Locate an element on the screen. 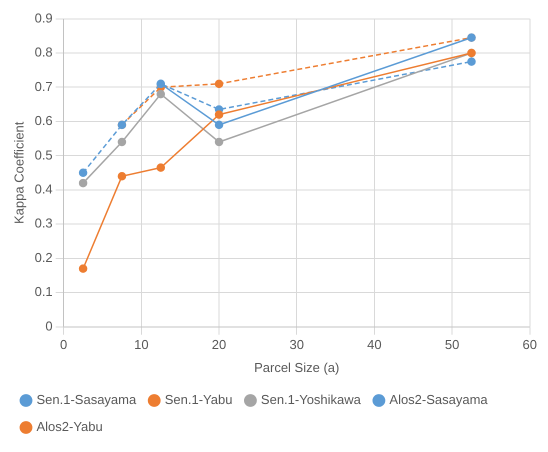 The width and height of the screenshot is (548, 452). y-tick-label: 0.3 is located at coordinates (43, 223).